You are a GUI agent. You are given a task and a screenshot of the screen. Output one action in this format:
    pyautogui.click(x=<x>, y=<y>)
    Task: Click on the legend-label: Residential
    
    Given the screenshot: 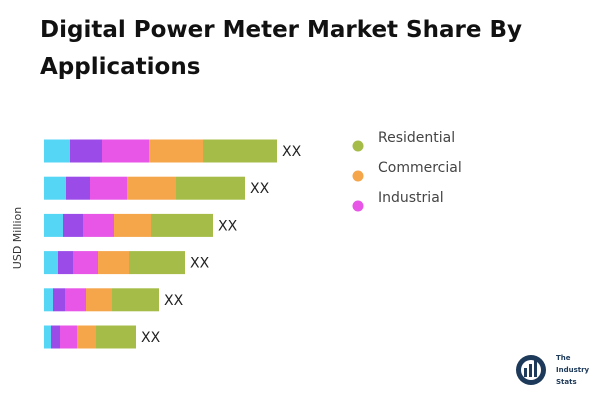 What is the action you would take?
    pyautogui.click(x=416, y=138)
    